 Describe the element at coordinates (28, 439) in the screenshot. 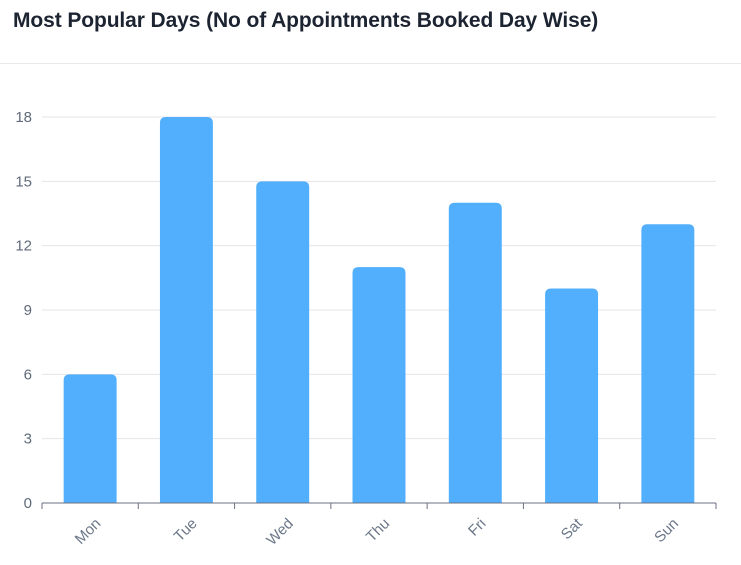

I see `y-tick-label: 3` at that location.